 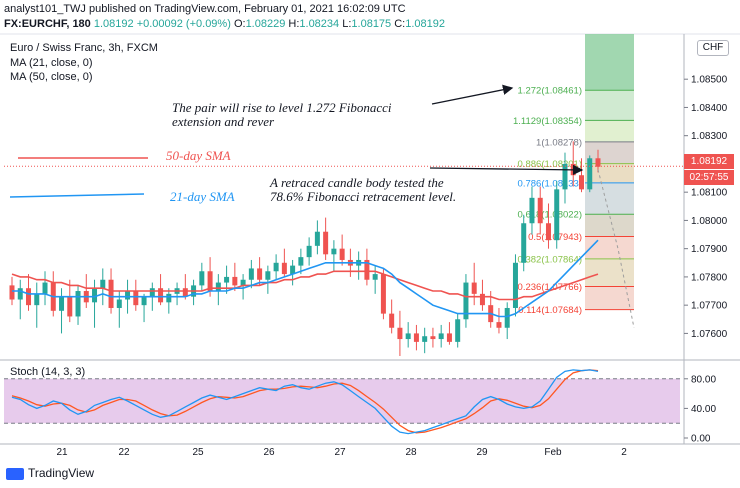 I want to click on rise-annotation-line2: extension and rever, so click(x=223, y=121).